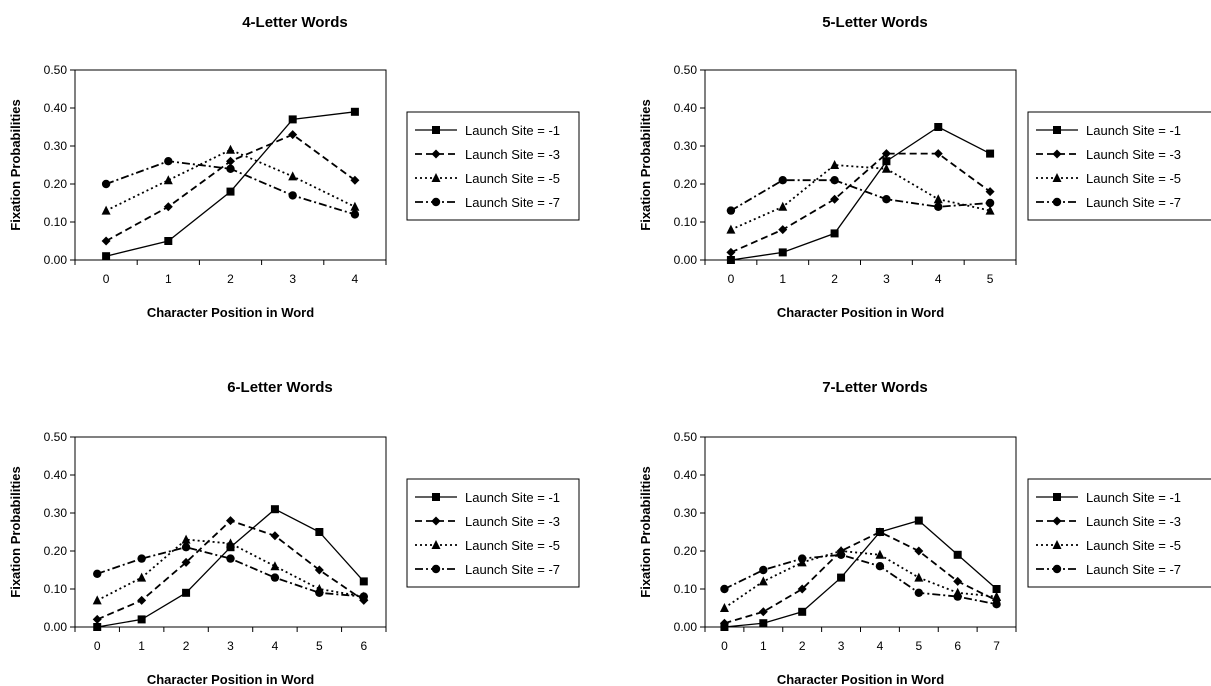 This screenshot has width=1211, height=686. Describe the element at coordinates (841, 646) in the screenshot. I see `x-tick-label: 3` at that location.